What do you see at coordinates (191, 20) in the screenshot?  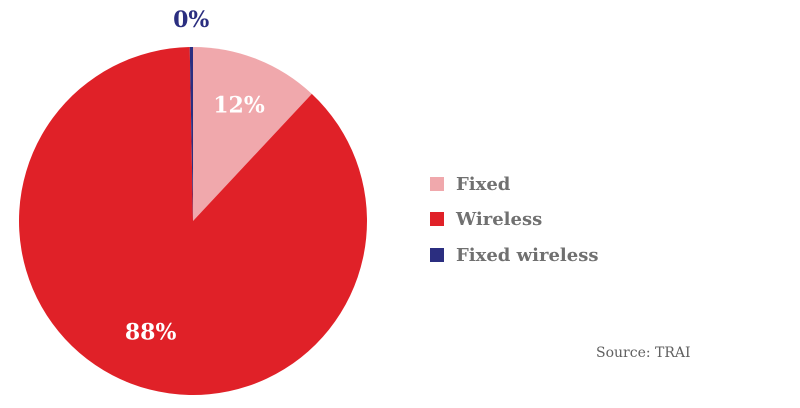 I see `slice-label-fixed-wireless: 0%` at bounding box center [191, 20].